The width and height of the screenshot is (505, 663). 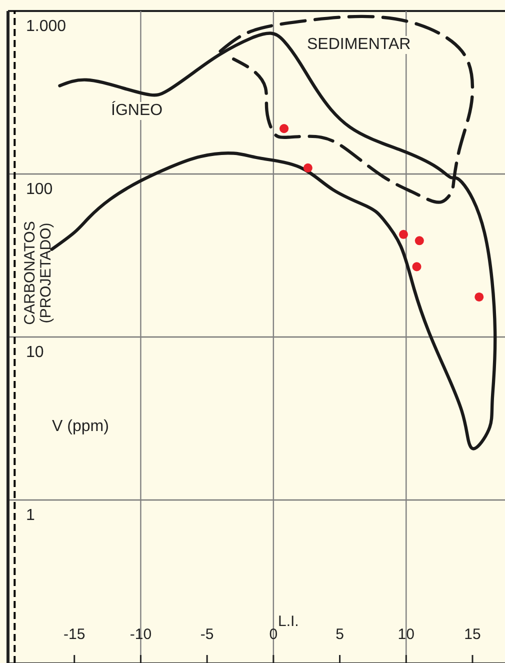 What do you see at coordinates (46, 26) in the screenshot?
I see `y-tick-label: 1.000` at bounding box center [46, 26].